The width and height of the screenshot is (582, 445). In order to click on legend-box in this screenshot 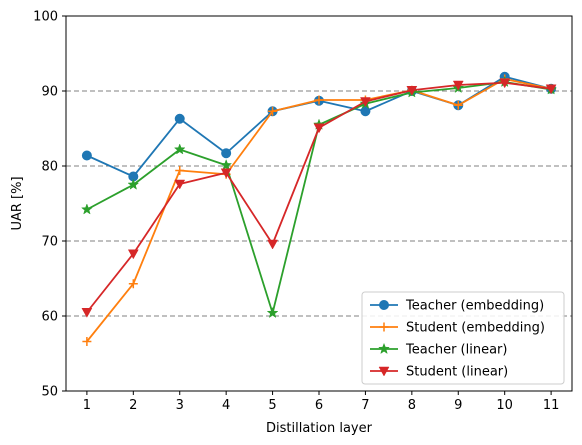, I will do `click(463, 338)`.